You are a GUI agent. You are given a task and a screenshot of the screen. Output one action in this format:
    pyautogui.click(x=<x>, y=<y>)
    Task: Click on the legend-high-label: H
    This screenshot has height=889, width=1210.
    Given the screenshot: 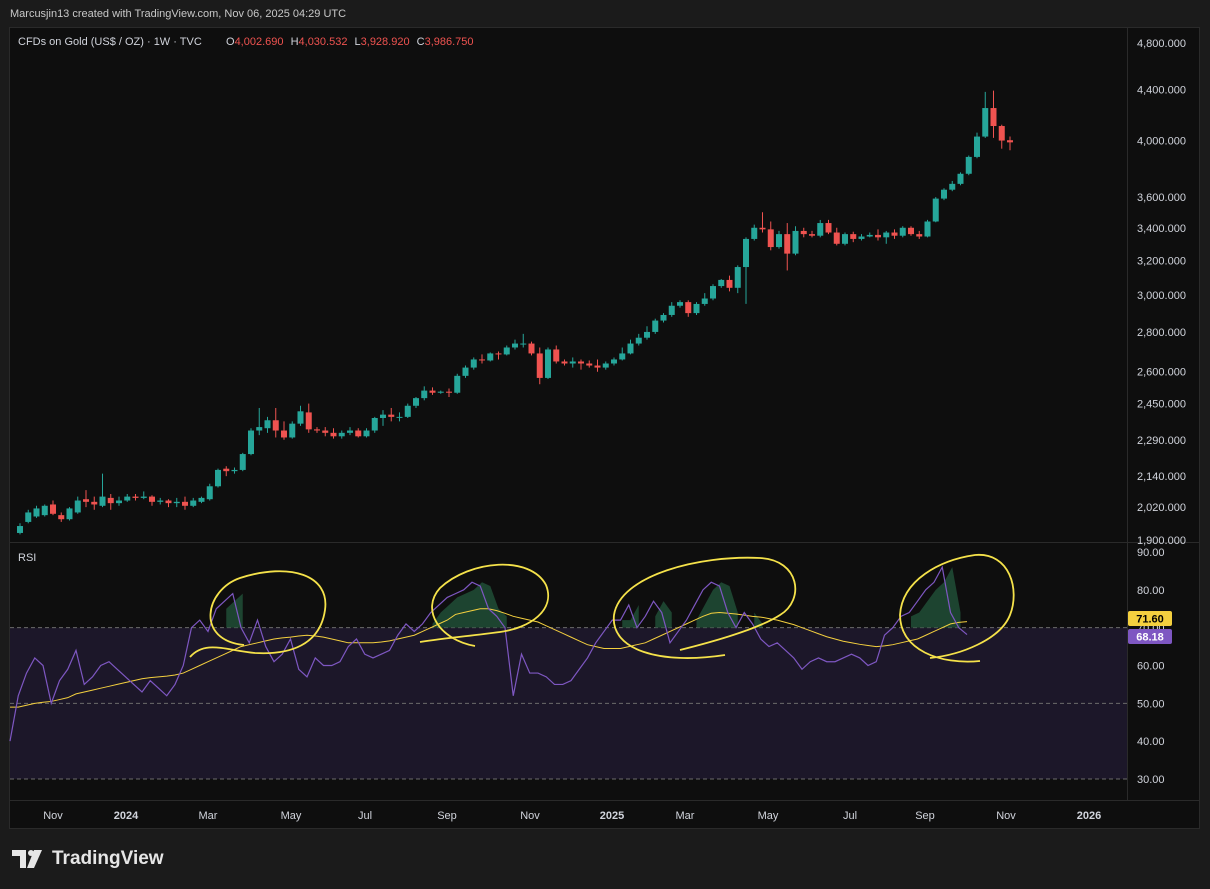 What is the action you would take?
    pyautogui.click(x=295, y=42)
    